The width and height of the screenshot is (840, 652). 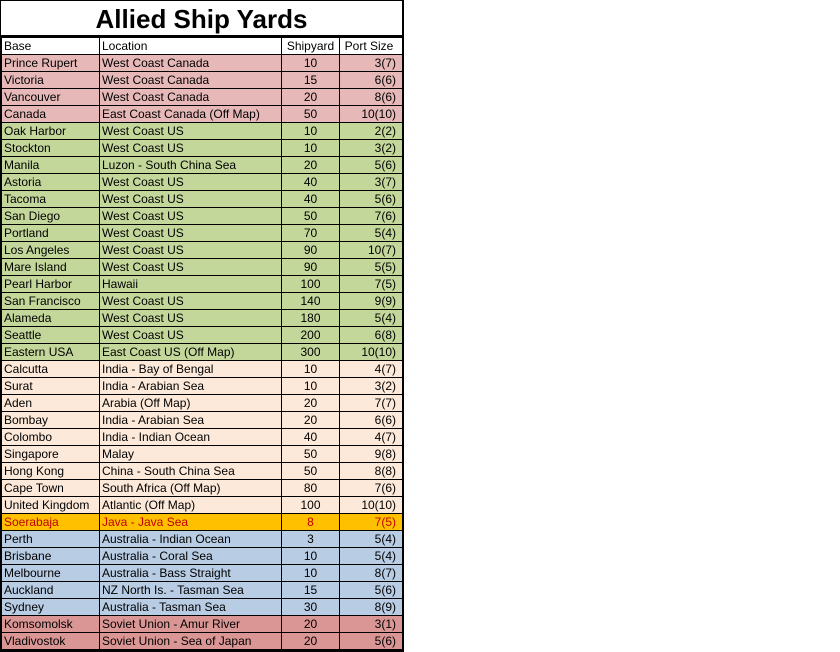 What do you see at coordinates (50, 233) in the screenshot?
I see `cell-base: Portland` at bounding box center [50, 233].